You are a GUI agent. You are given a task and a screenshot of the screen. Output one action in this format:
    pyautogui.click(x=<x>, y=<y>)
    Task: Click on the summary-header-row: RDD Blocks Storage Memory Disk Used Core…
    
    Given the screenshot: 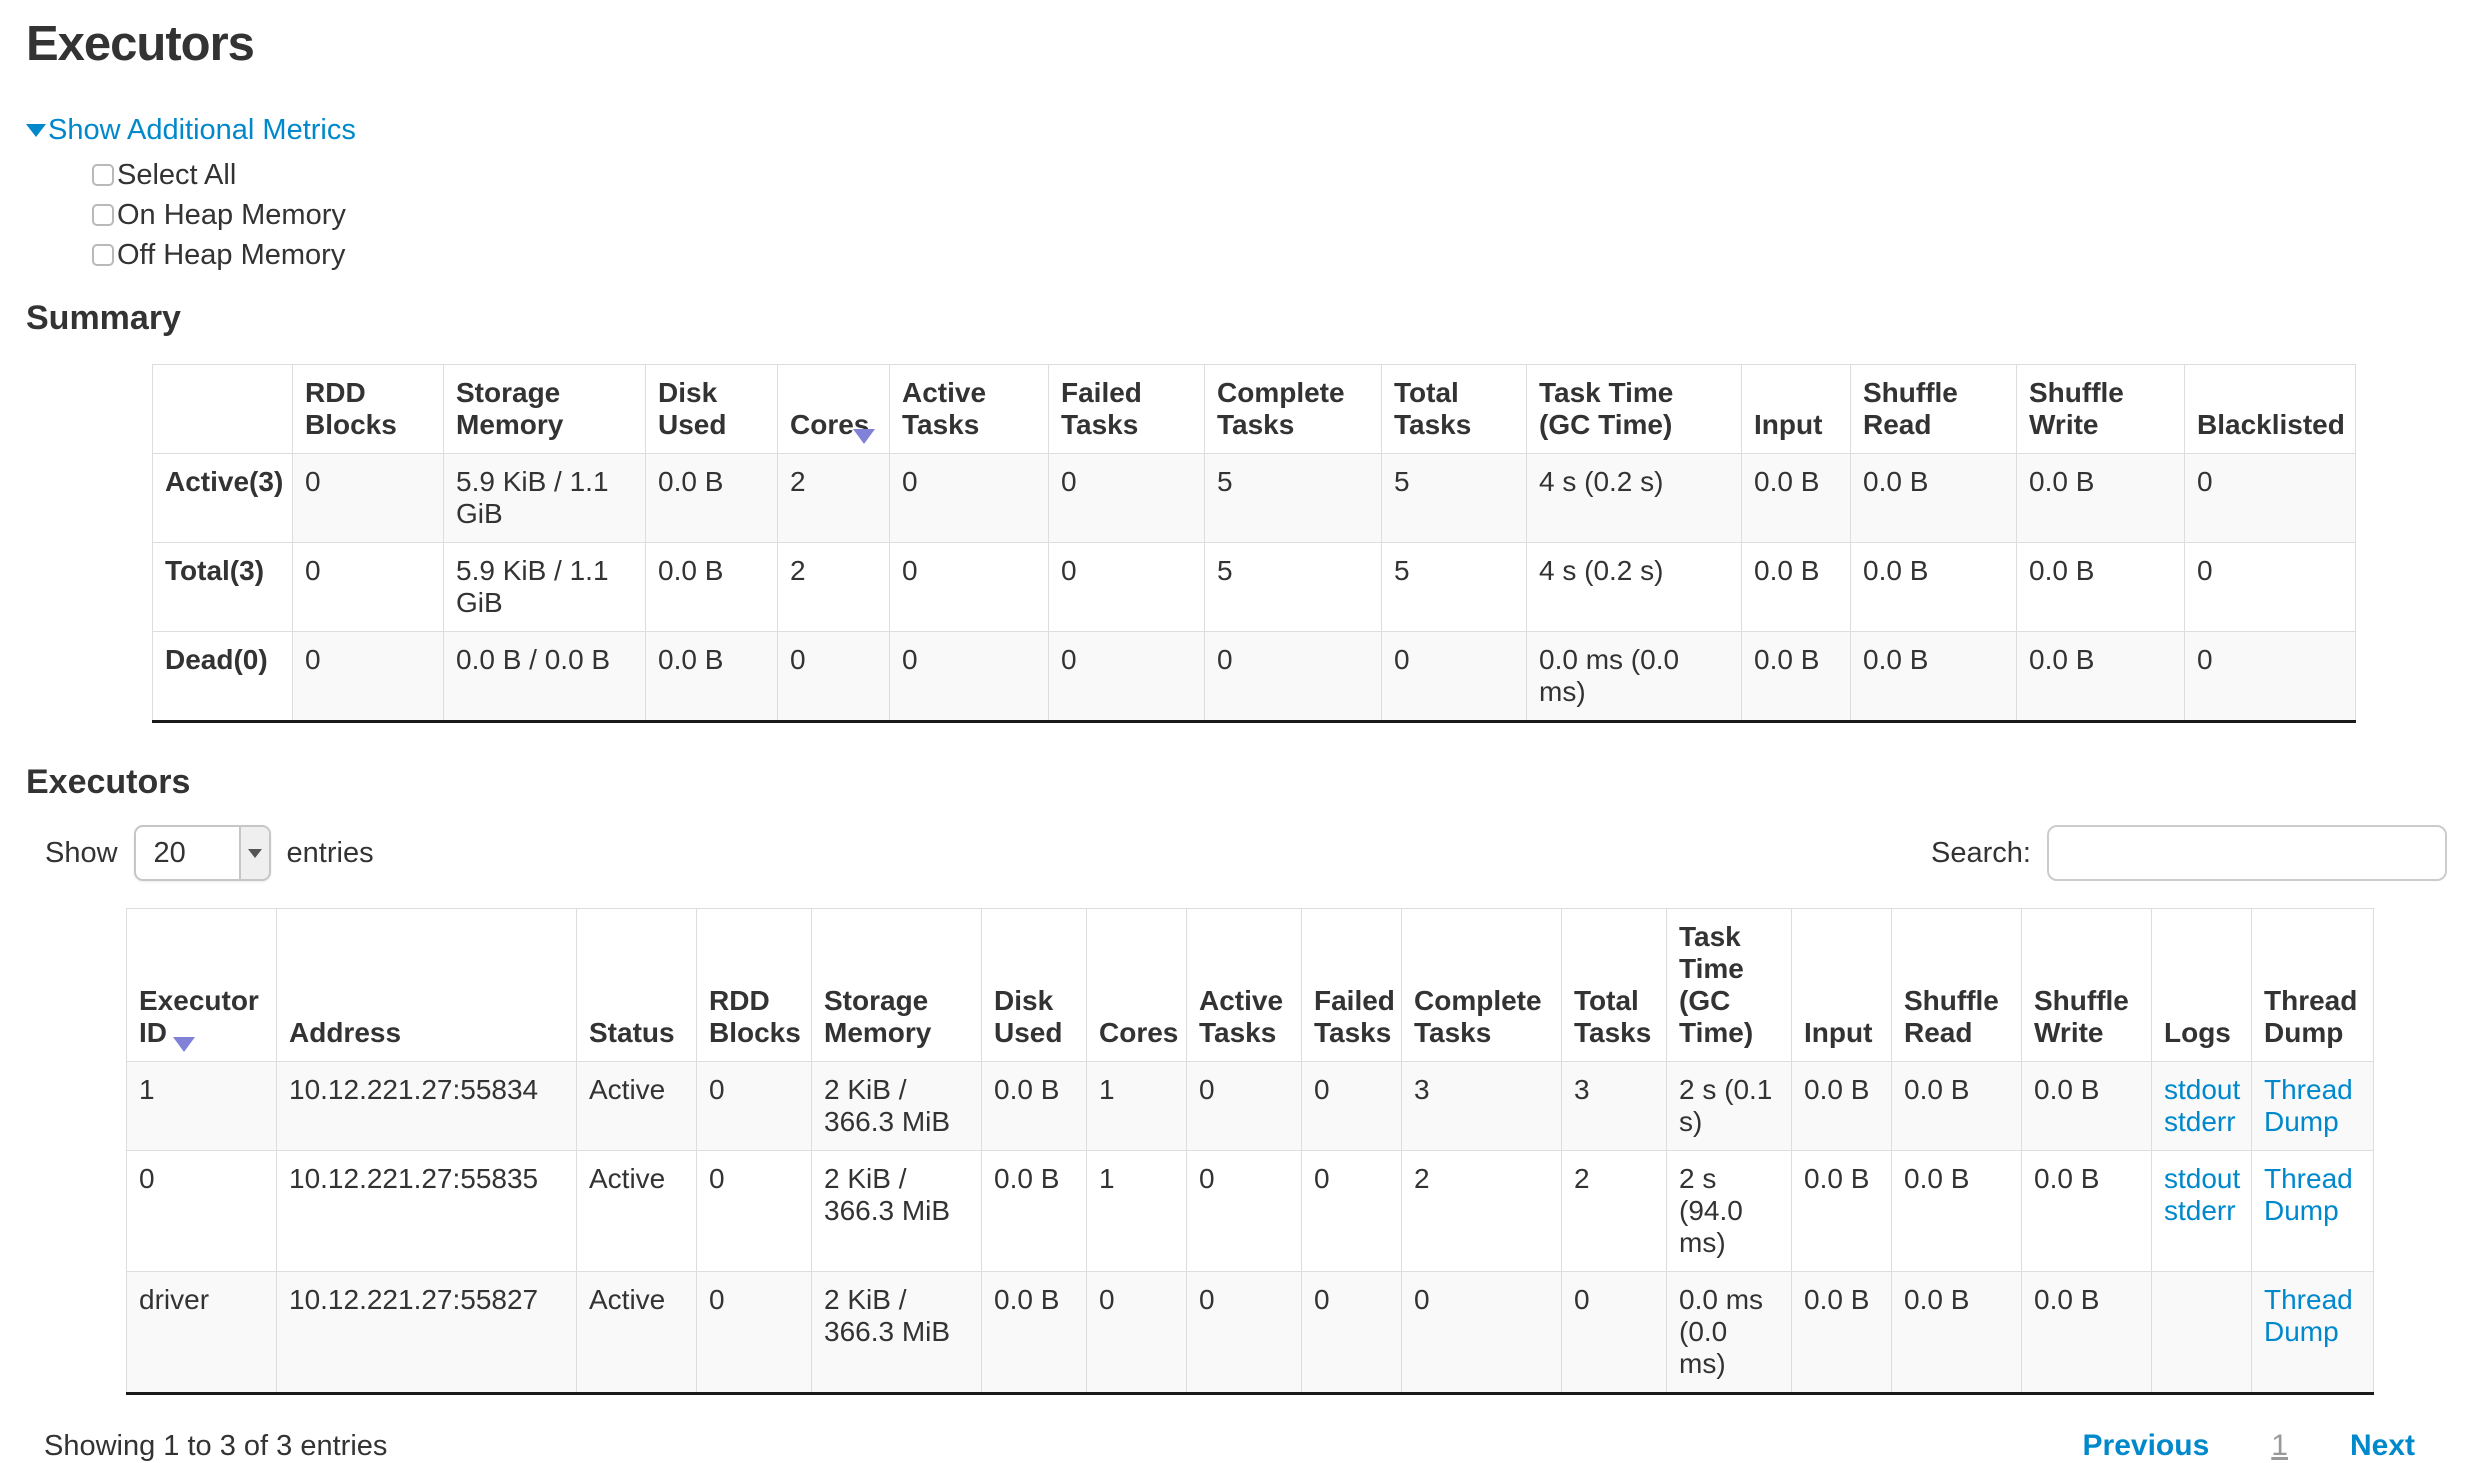 What is the action you would take?
    pyautogui.click(x=1254, y=409)
    